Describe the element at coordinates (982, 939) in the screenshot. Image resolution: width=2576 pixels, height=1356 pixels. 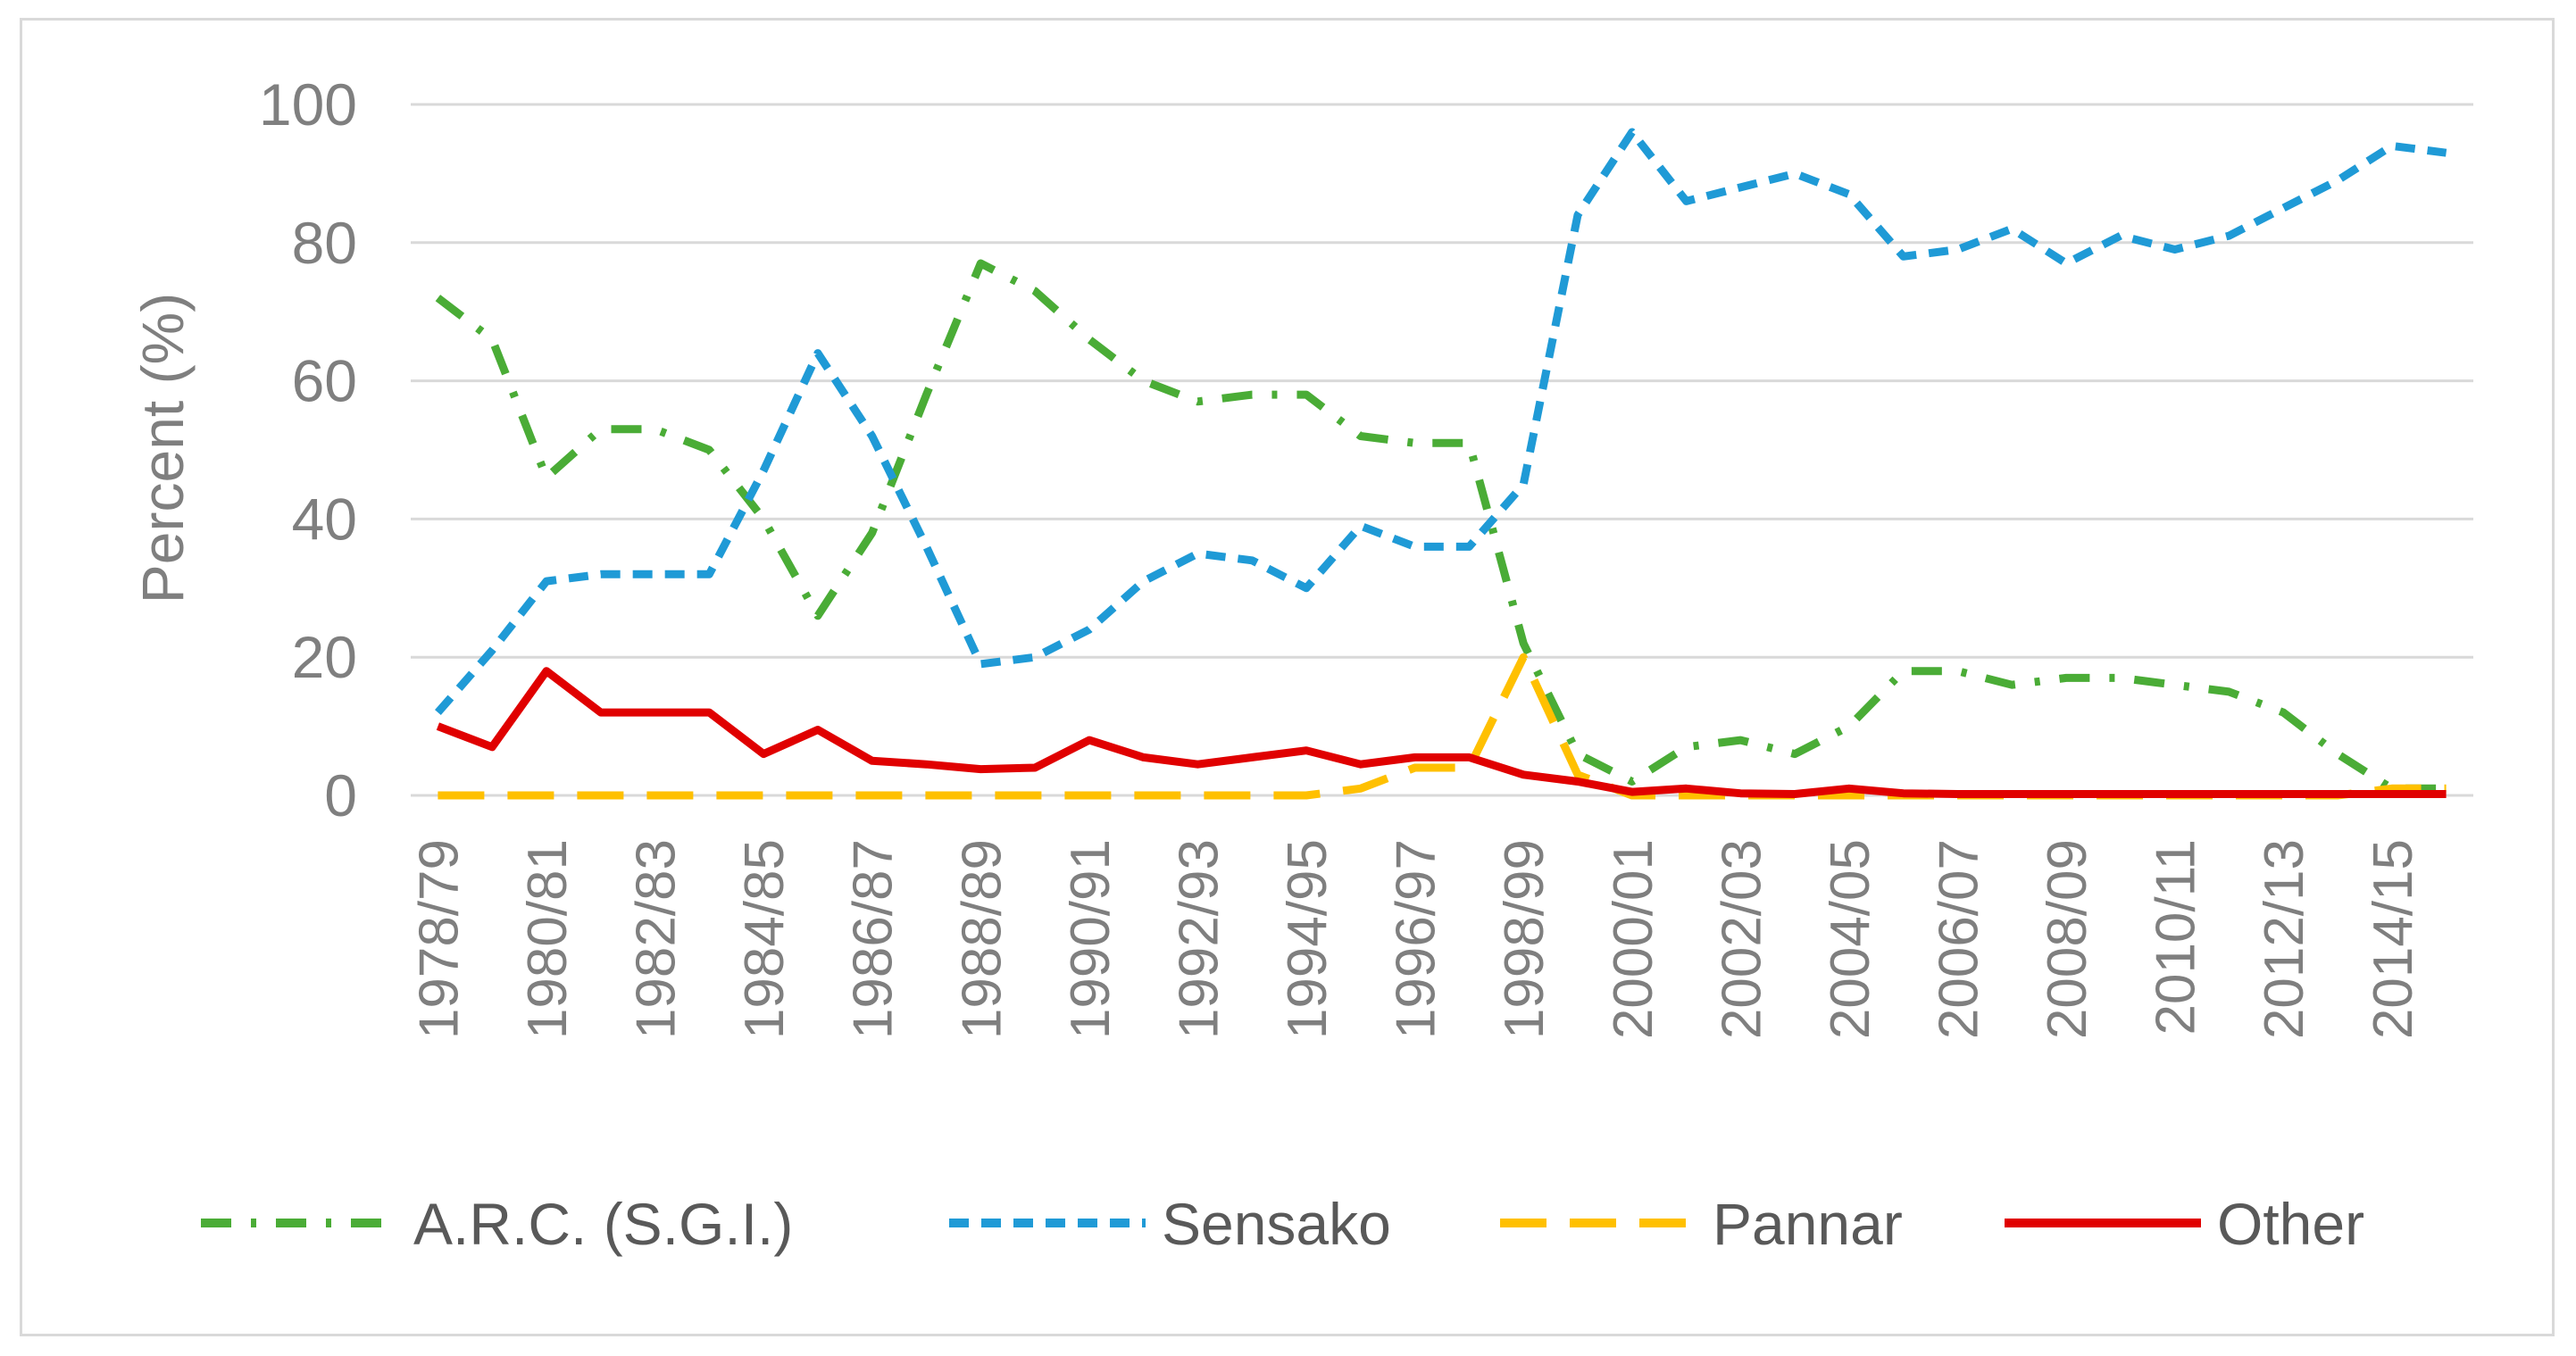
I see `x-tick-label: 1988/89` at that location.